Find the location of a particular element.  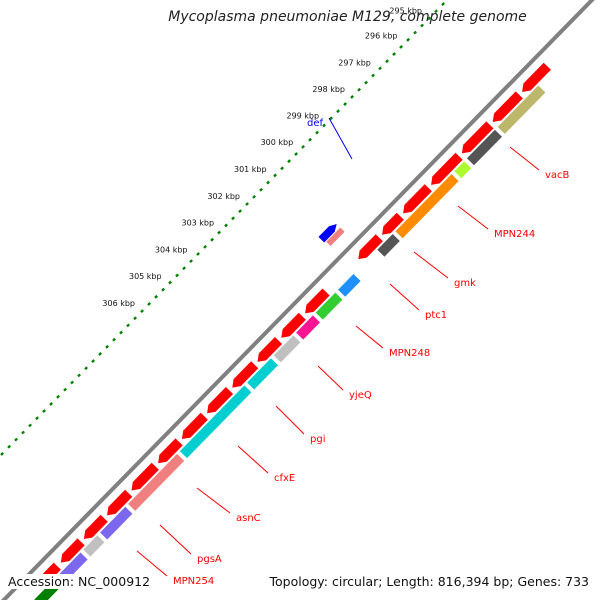

gene-label: yjeQ is located at coordinates (360, 395).